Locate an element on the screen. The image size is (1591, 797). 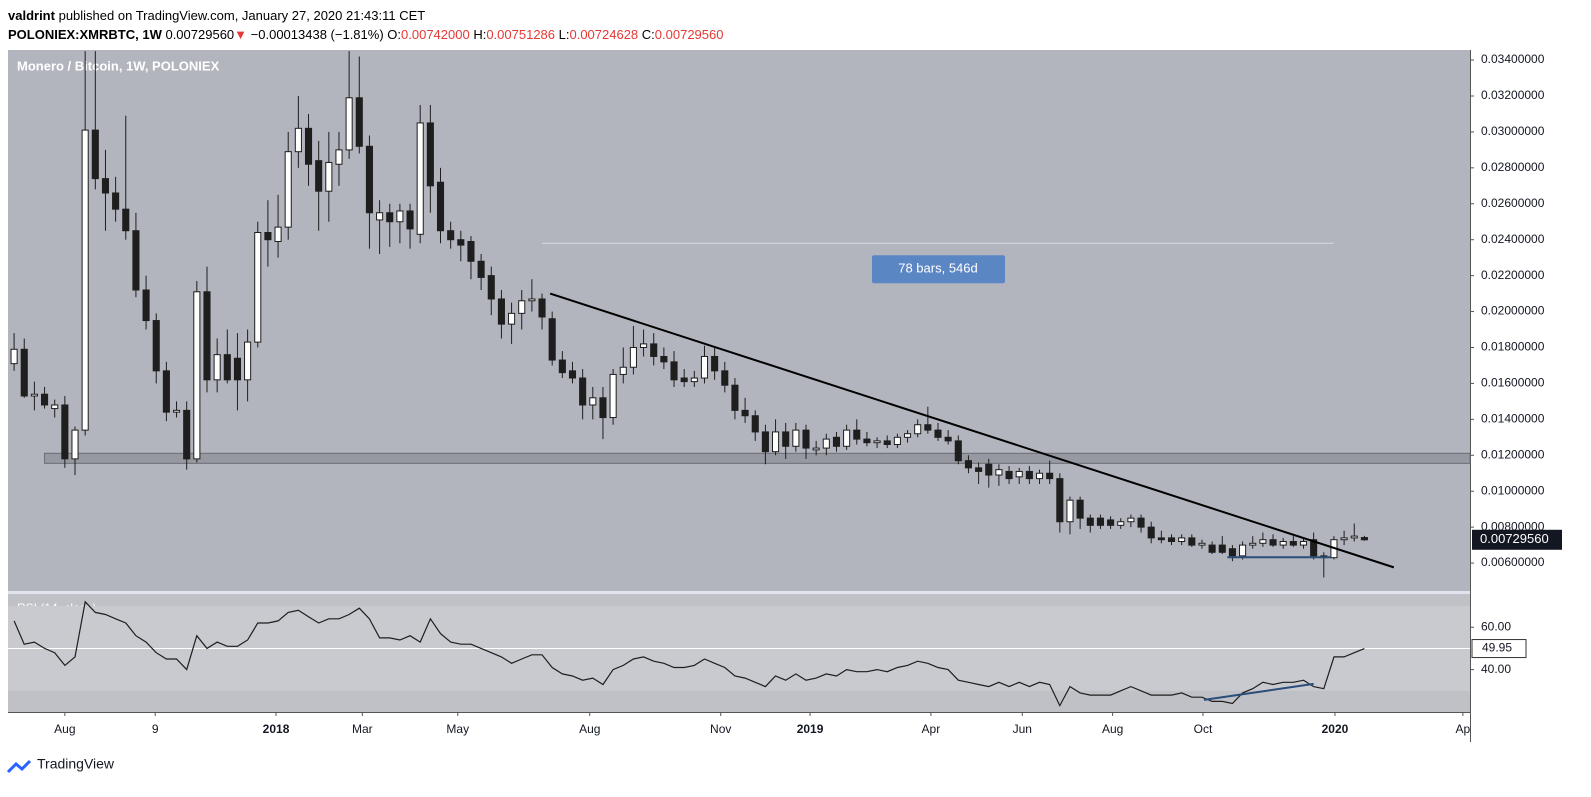
chart-title: Monero / Bitcoin, 1W, POLONIEX is located at coordinates (118, 65).